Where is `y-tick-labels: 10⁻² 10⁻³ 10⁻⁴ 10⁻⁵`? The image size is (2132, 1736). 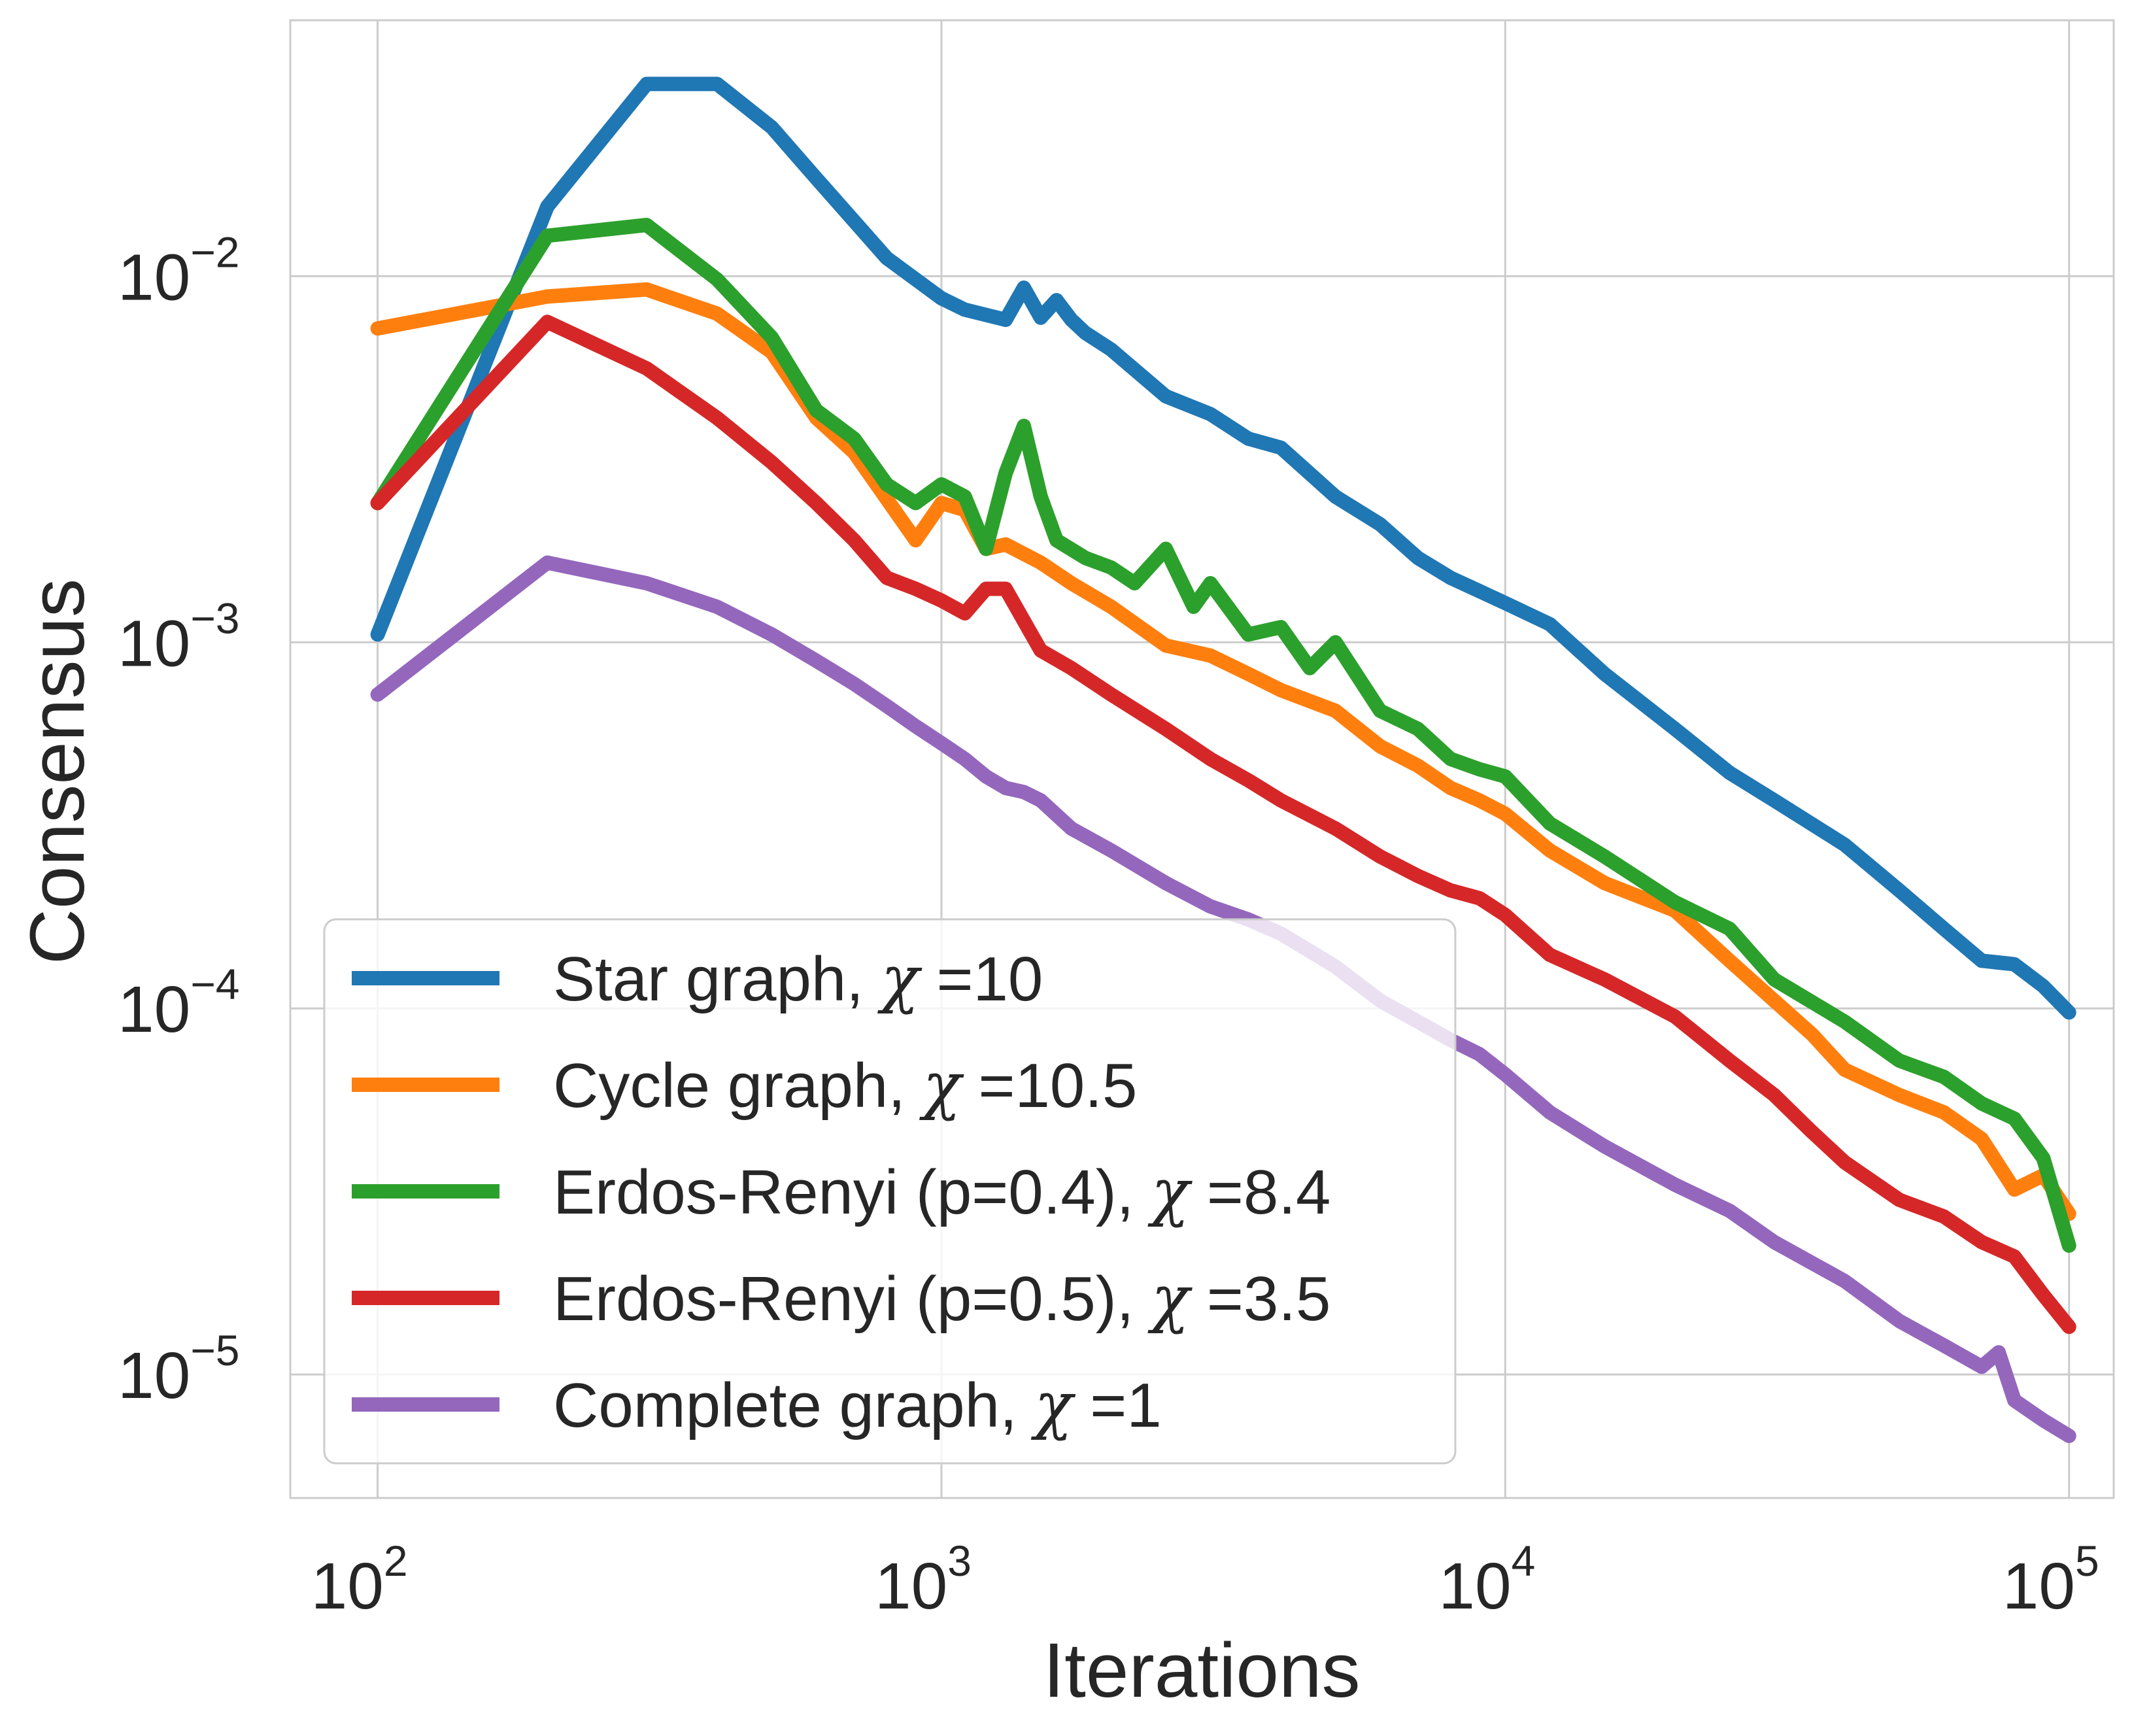
y-tick-labels: 10⁻² 10⁻³ 10⁻⁴ 10⁻⁵ is located at coordinates (178, 820).